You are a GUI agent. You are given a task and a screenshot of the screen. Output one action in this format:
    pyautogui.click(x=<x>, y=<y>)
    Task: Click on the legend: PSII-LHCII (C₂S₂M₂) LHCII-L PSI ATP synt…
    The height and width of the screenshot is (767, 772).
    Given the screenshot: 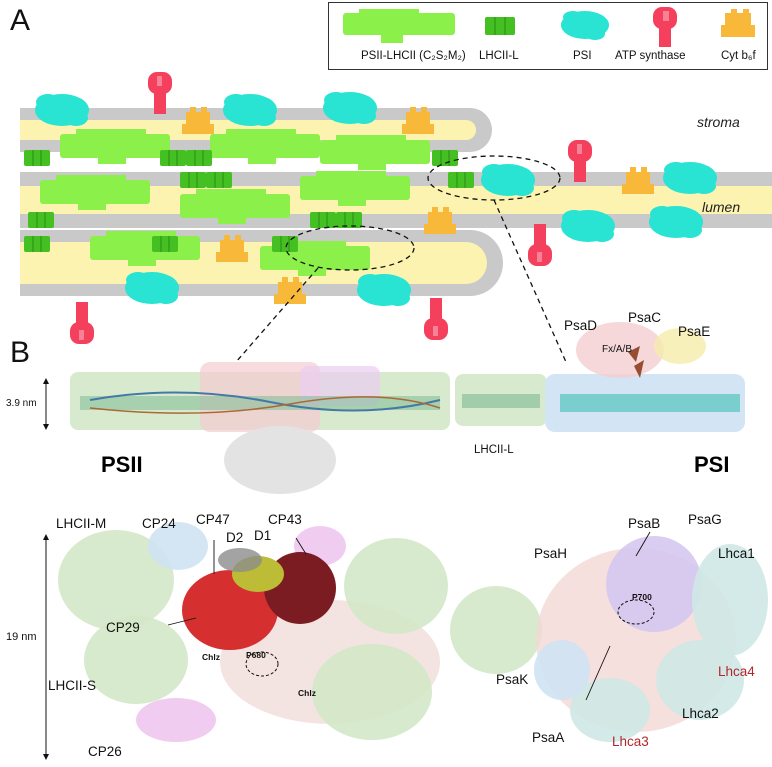 What is the action you would take?
    pyautogui.click(x=548, y=36)
    